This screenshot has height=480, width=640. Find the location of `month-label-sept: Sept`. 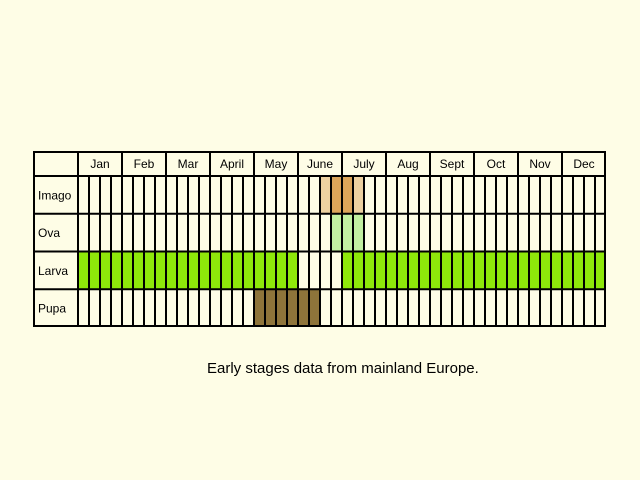

month-label-sept: Sept is located at coordinates (452, 164).